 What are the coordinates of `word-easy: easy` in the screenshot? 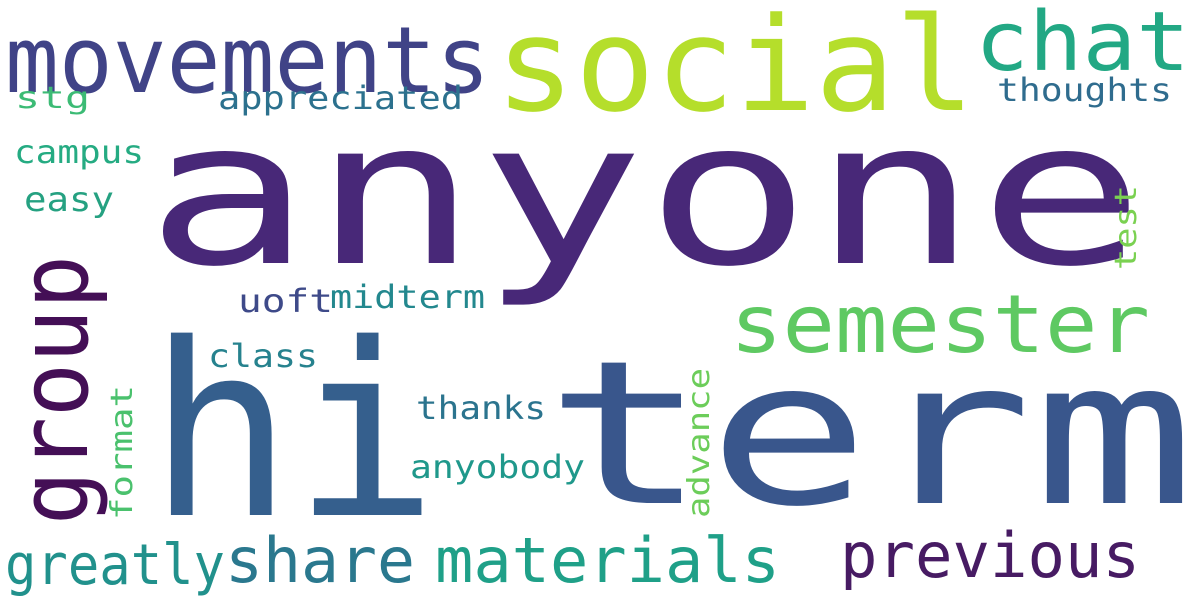 It's located at (69, 200).